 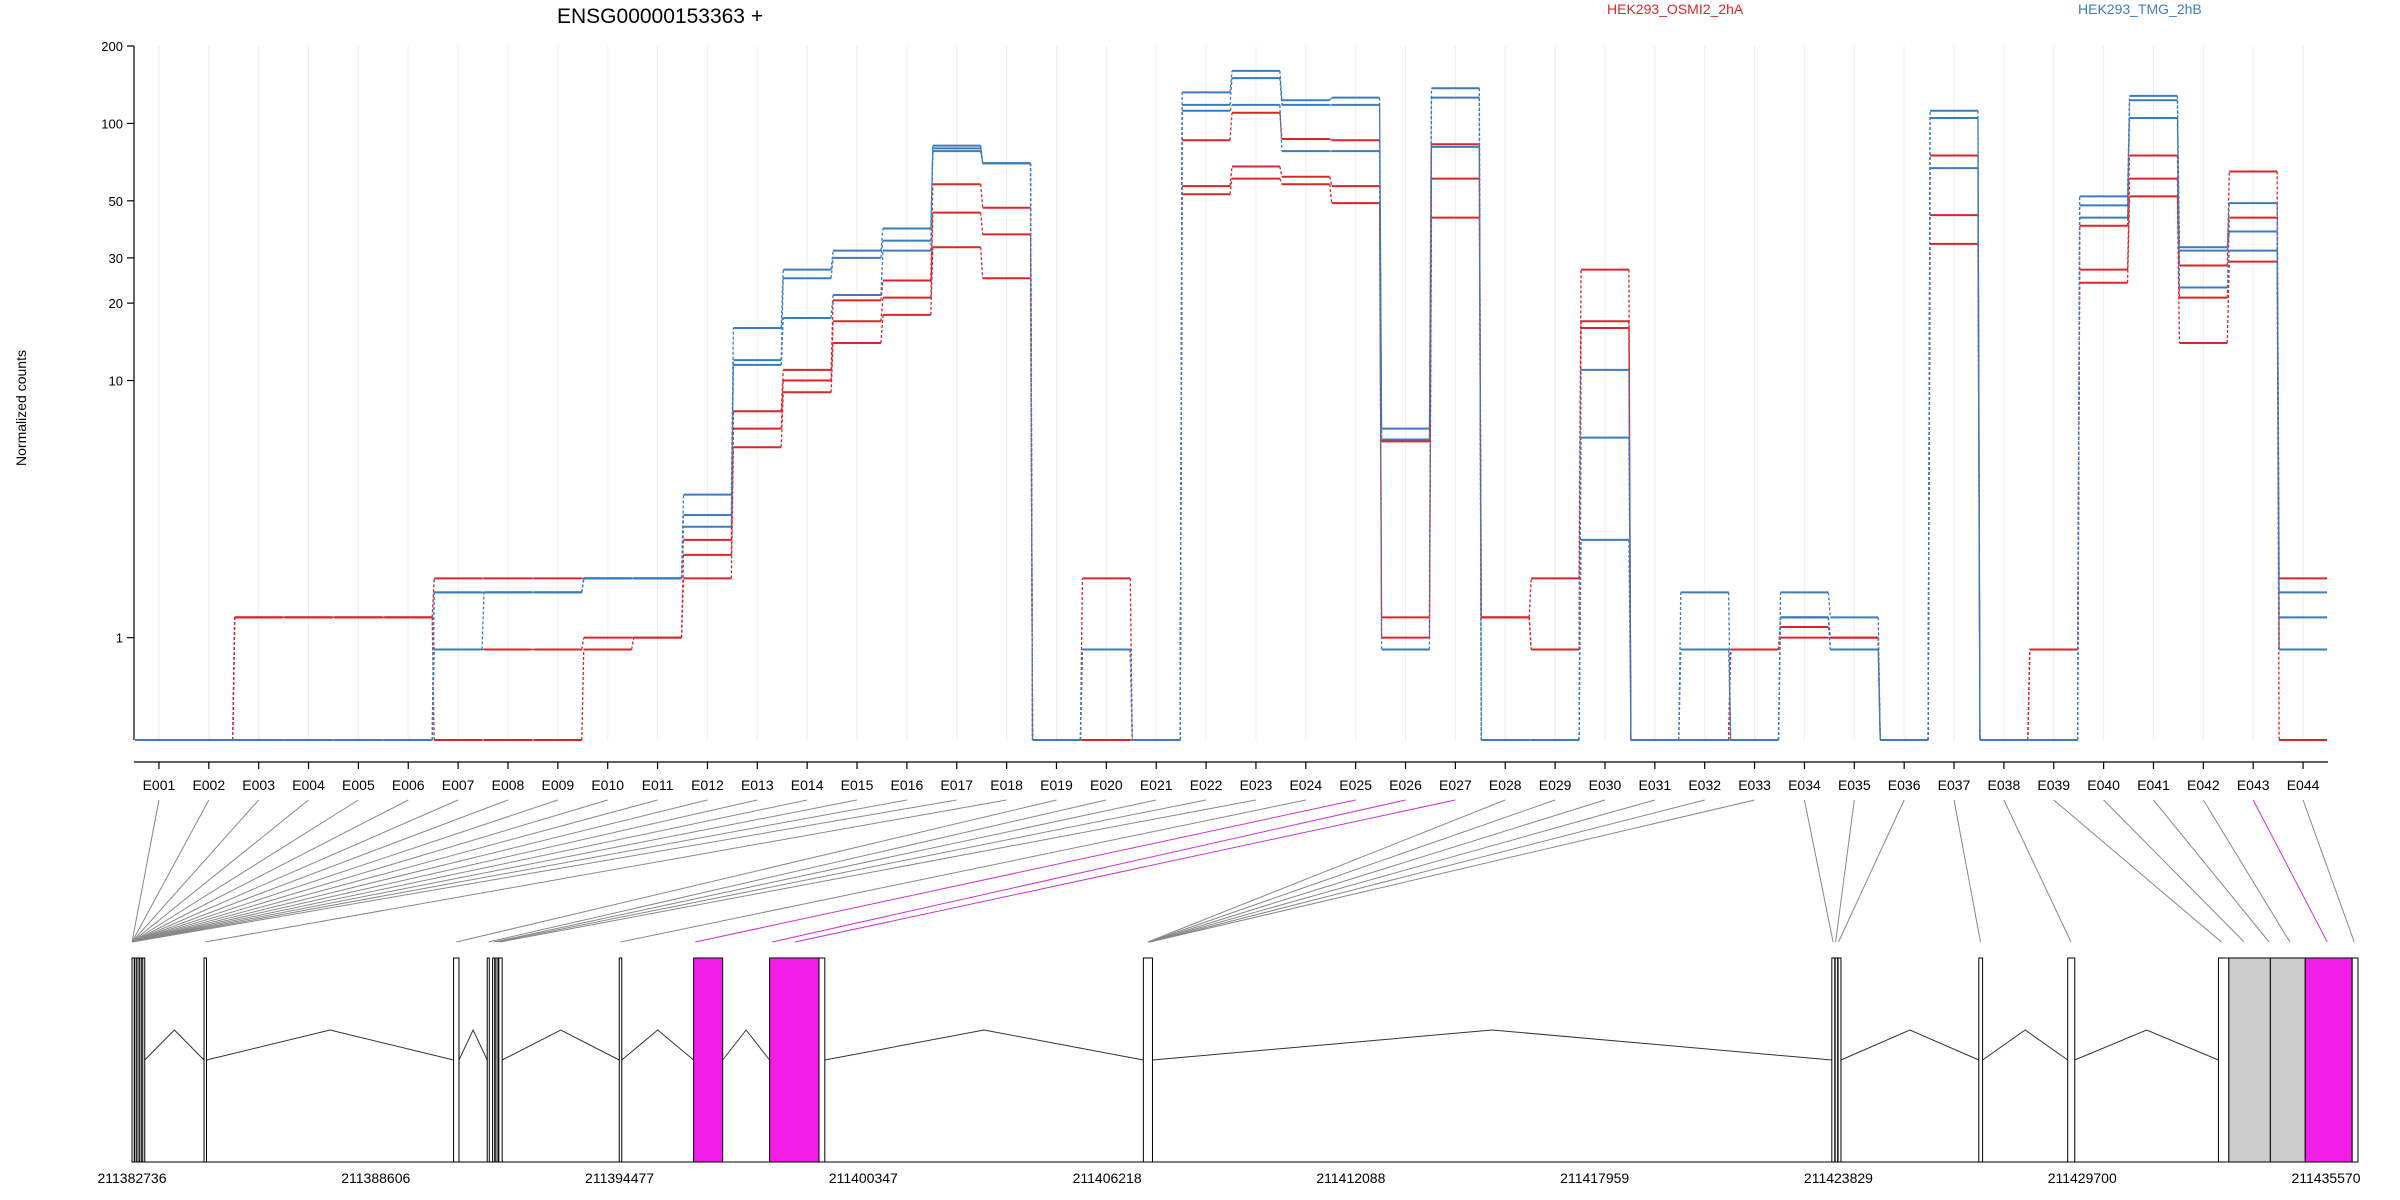 I want to click on connector-e021, so click(x=825, y=871).